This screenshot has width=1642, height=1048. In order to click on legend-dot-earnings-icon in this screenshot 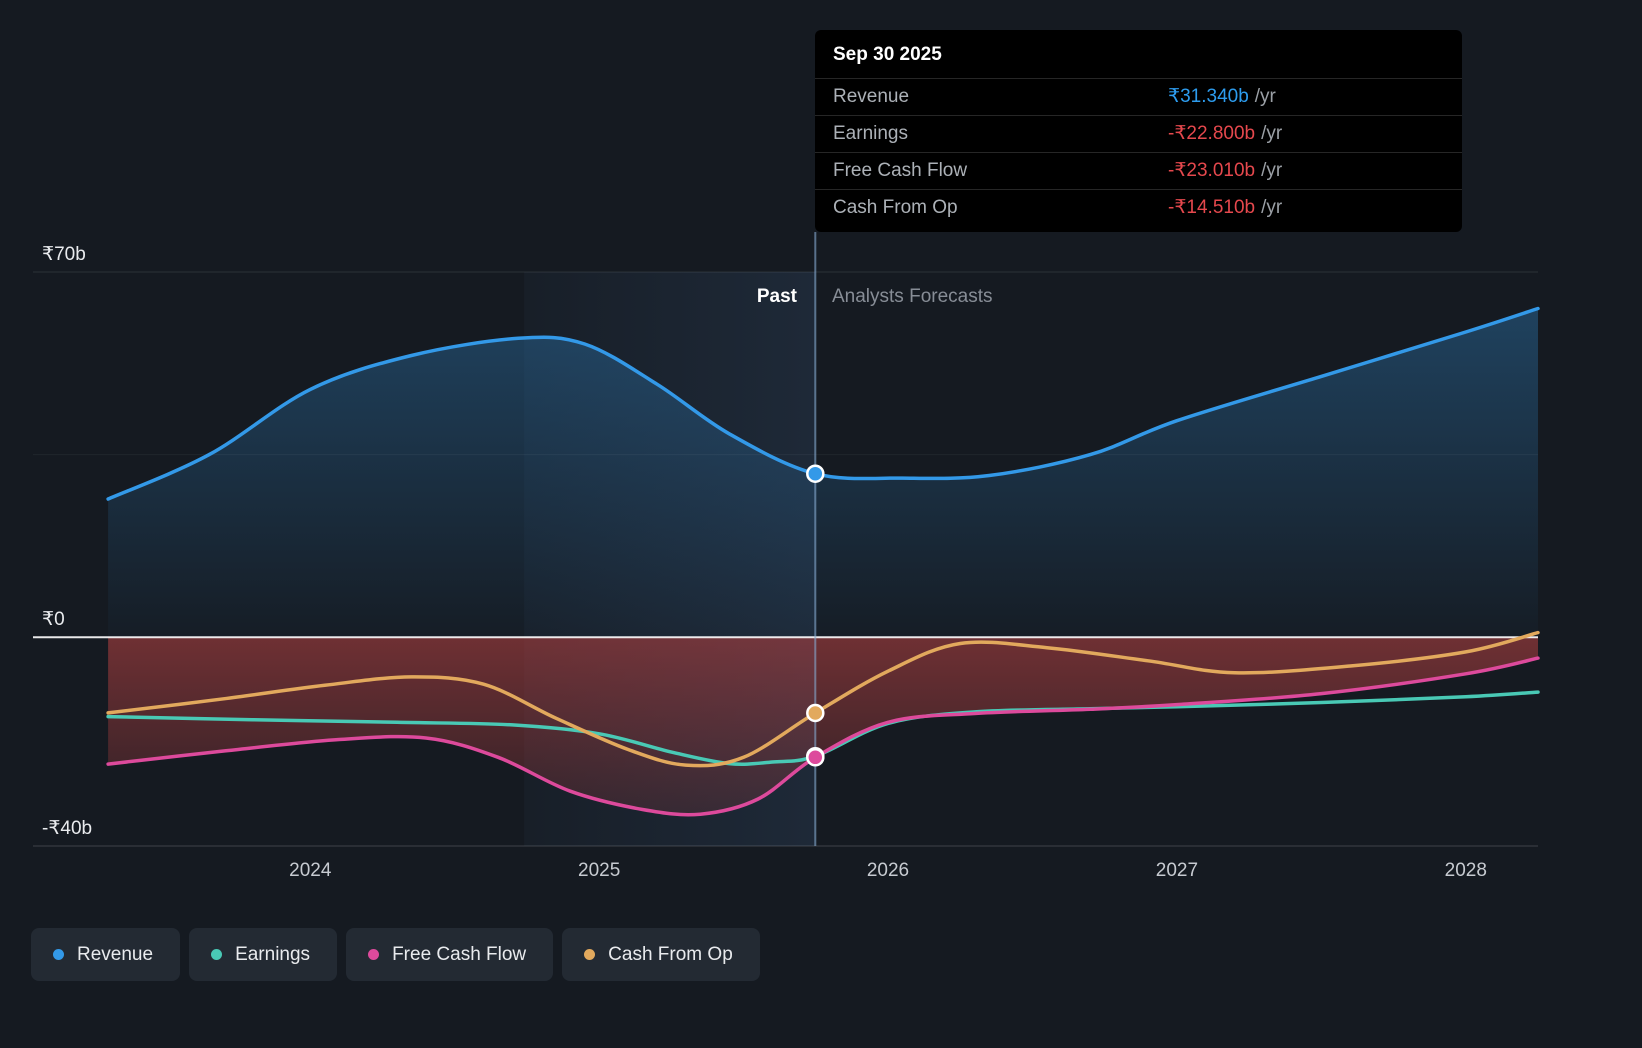, I will do `click(217, 954)`.